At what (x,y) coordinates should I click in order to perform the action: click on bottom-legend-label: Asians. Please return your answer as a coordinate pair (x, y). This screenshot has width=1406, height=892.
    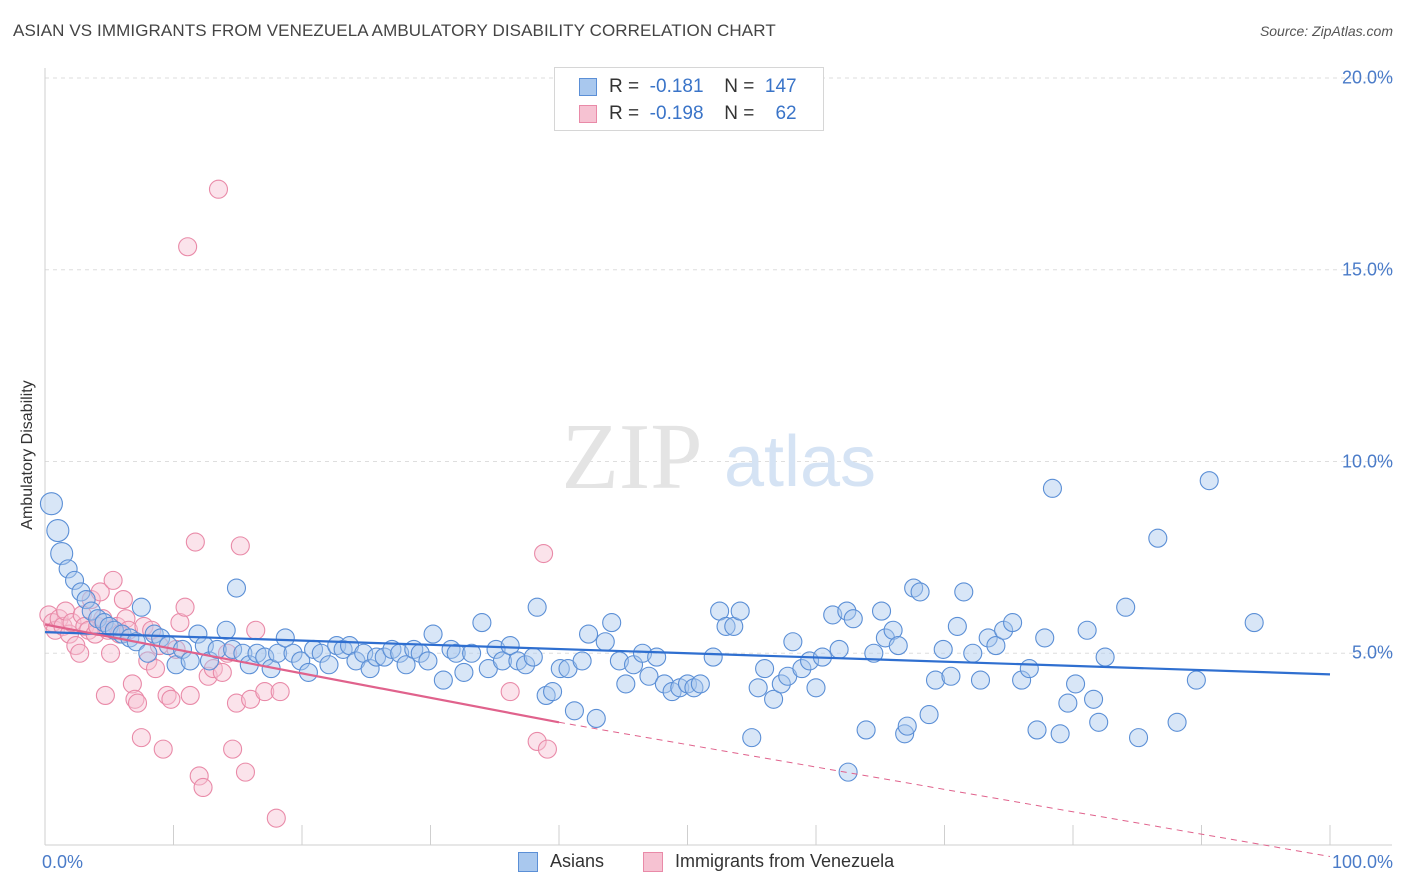
    Looking at the image, I should click on (577, 861).